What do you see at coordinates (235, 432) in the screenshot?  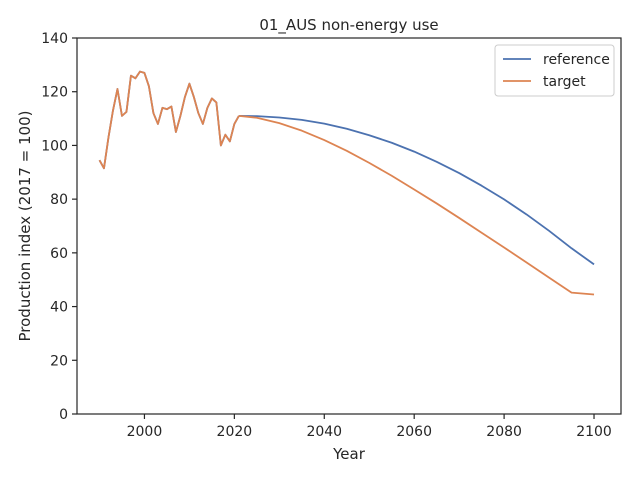 I see `x-tick-label: 2020` at bounding box center [235, 432].